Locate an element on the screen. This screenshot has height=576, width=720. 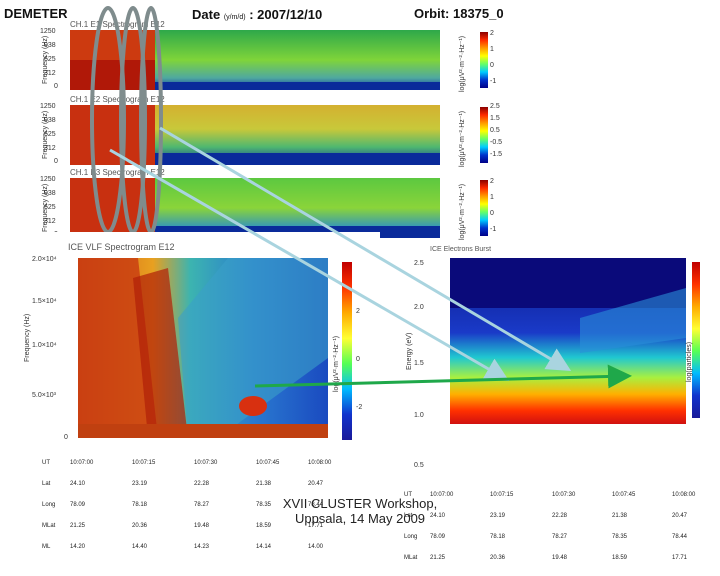
orbit-label: Orbit: 18375_0 is located at coordinates (459, 13).